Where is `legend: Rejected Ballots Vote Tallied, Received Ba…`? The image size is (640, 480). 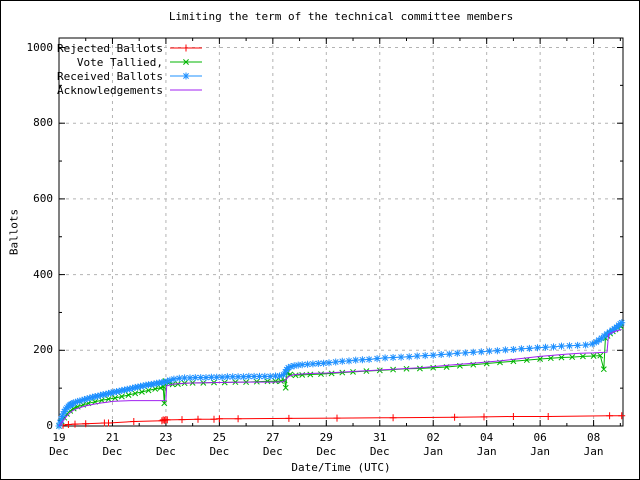 legend: Rejected Ballots Vote Tallied, Received Ba… is located at coordinates (127, 69).